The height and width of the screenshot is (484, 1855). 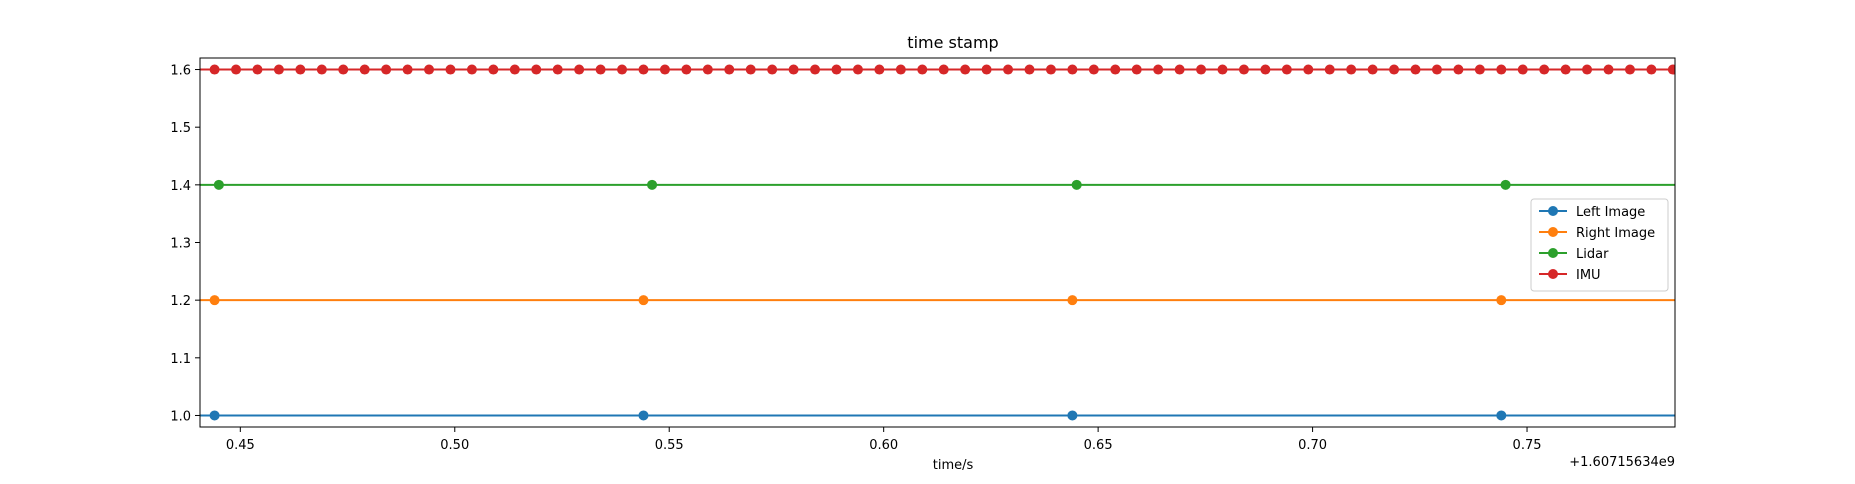 I want to click on y-tick-label: 1.0, so click(x=180, y=416).